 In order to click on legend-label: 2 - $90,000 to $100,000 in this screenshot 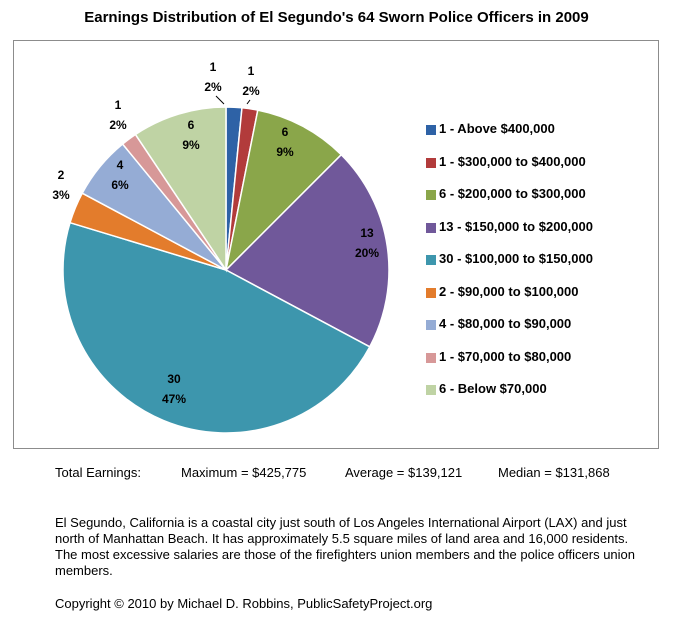, I will do `click(509, 291)`.